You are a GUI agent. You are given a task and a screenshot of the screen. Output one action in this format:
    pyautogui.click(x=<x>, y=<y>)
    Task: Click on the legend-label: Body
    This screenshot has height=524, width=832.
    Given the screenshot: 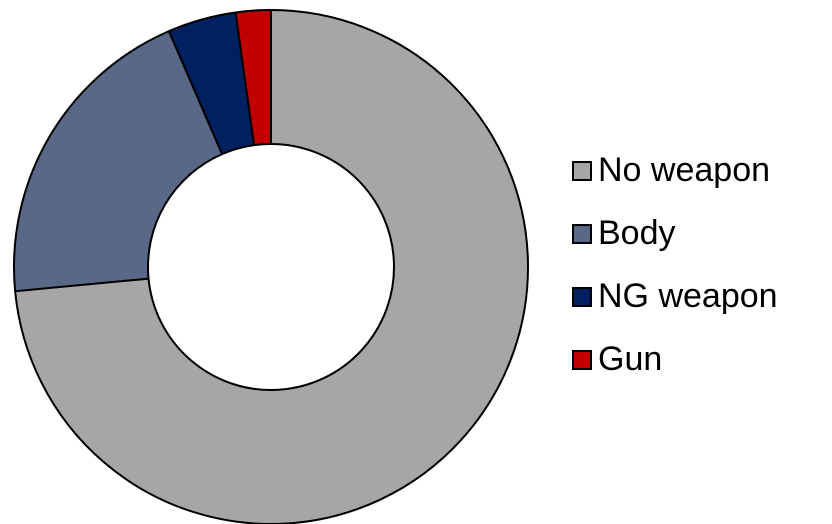 What is the action you would take?
    pyautogui.click(x=637, y=233)
    